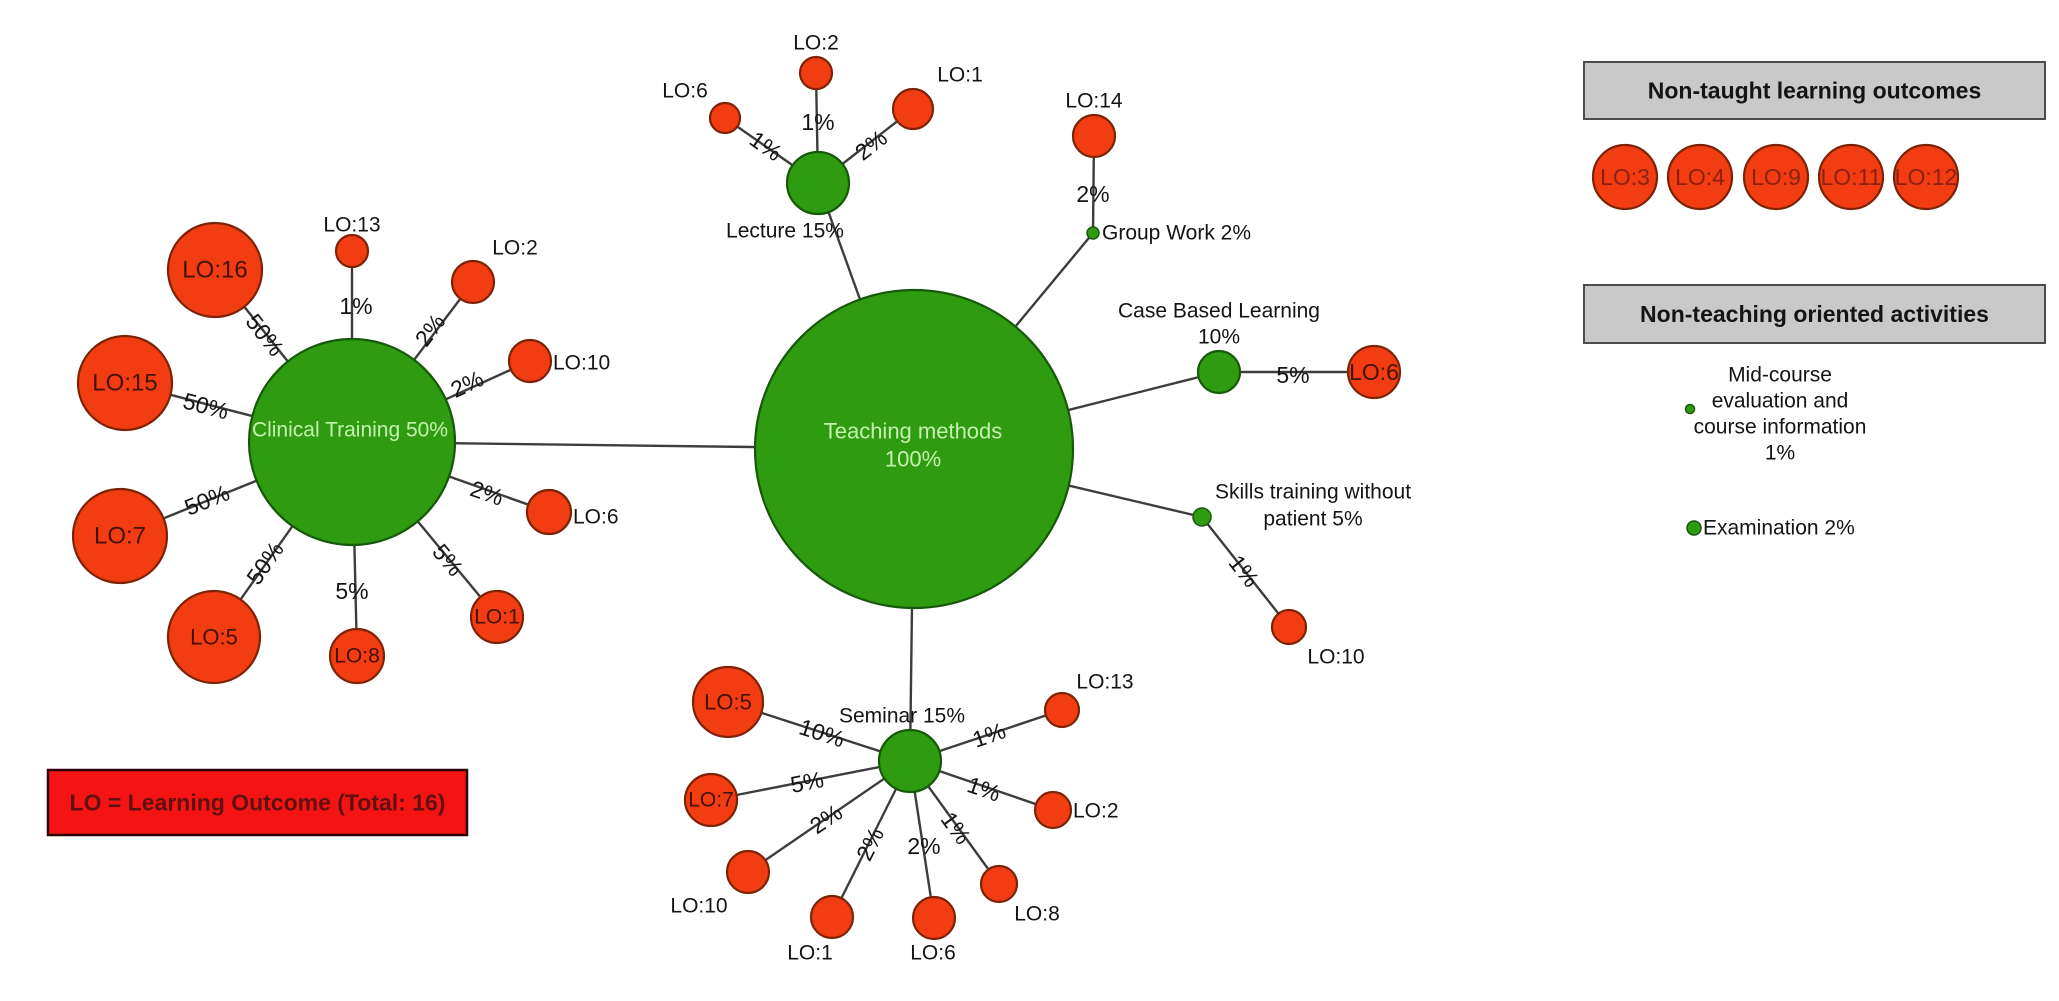  What do you see at coordinates (913, 431) in the screenshot?
I see `node-teaching-label-0: Teaching methods` at bounding box center [913, 431].